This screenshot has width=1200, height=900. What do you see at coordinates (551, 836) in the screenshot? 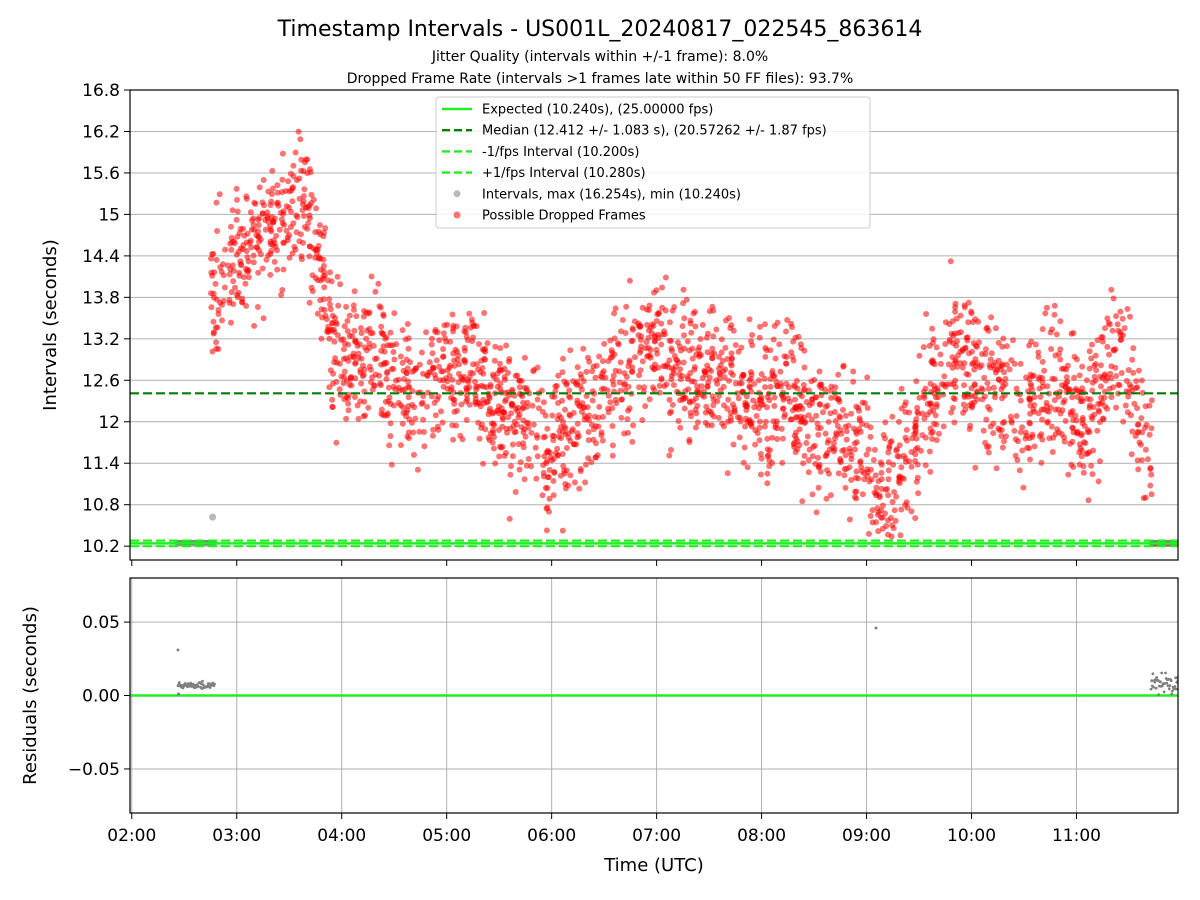
I see `x-tick-label: 06:00` at bounding box center [551, 836].